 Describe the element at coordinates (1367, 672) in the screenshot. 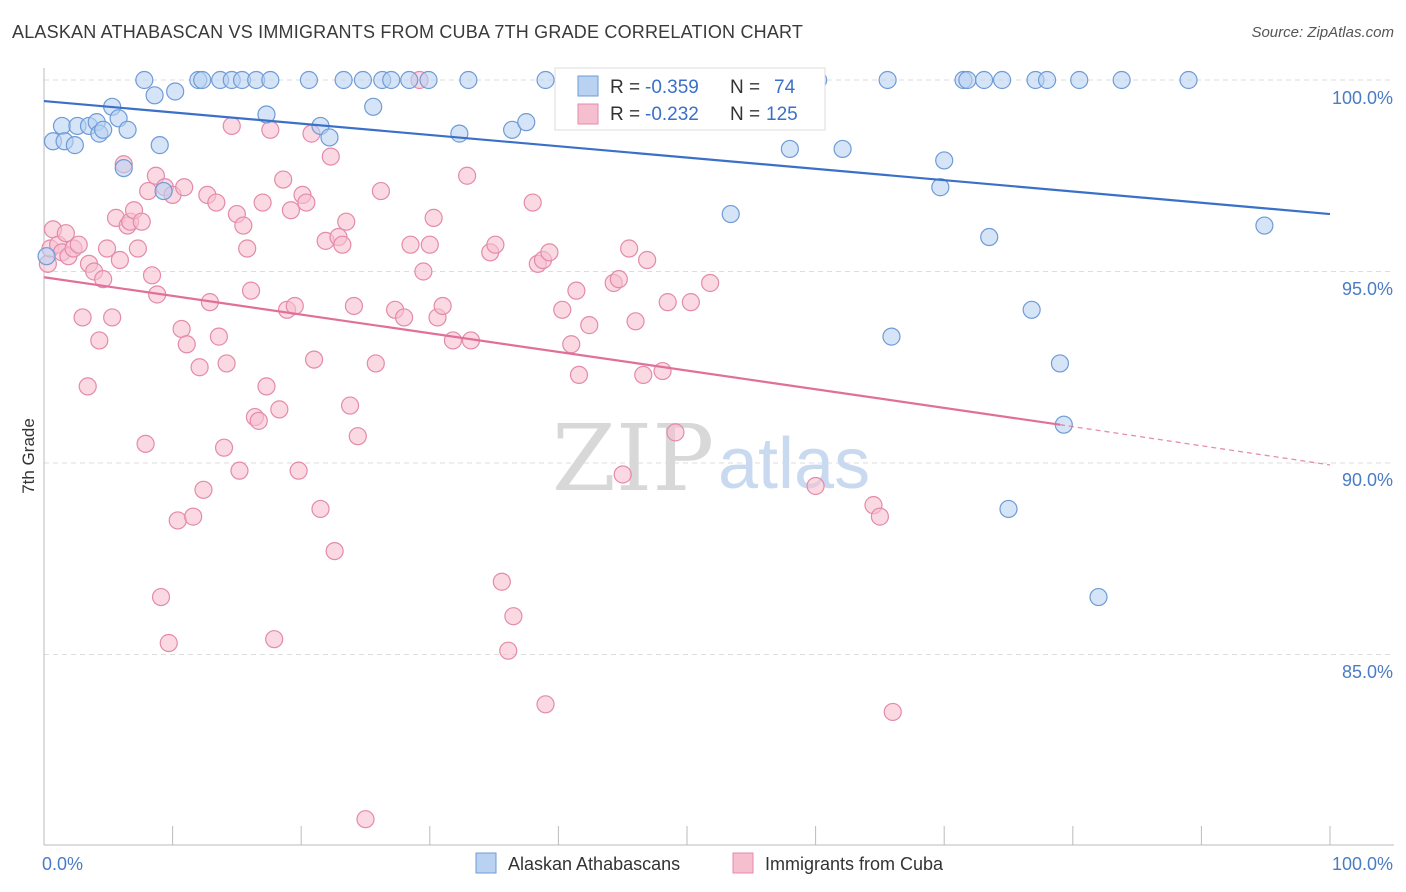

I see `y-tick-label-85: 85.0%` at that location.